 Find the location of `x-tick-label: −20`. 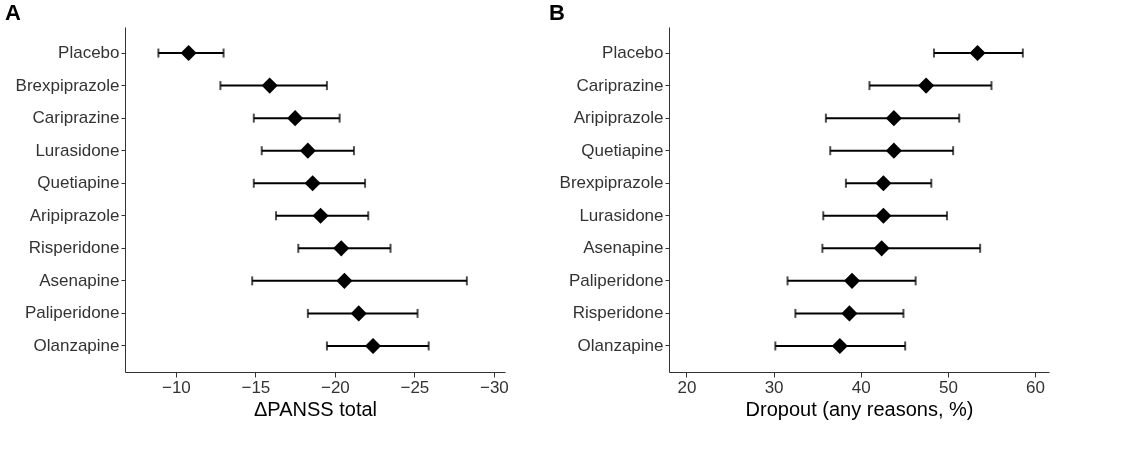

x-tick-label: −20 is located at coordinates (335, 387).